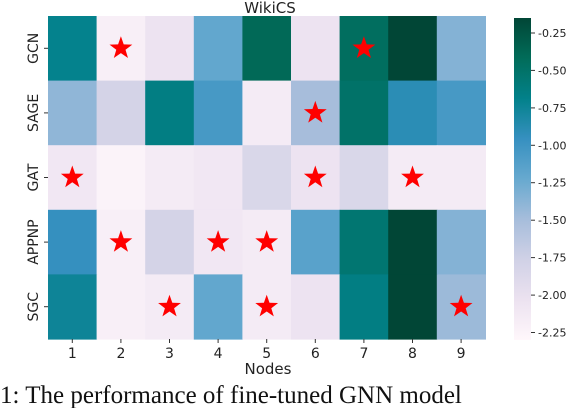 This screenshot has width=588, height=408. I want to click on colorbar, so click(522, 179).